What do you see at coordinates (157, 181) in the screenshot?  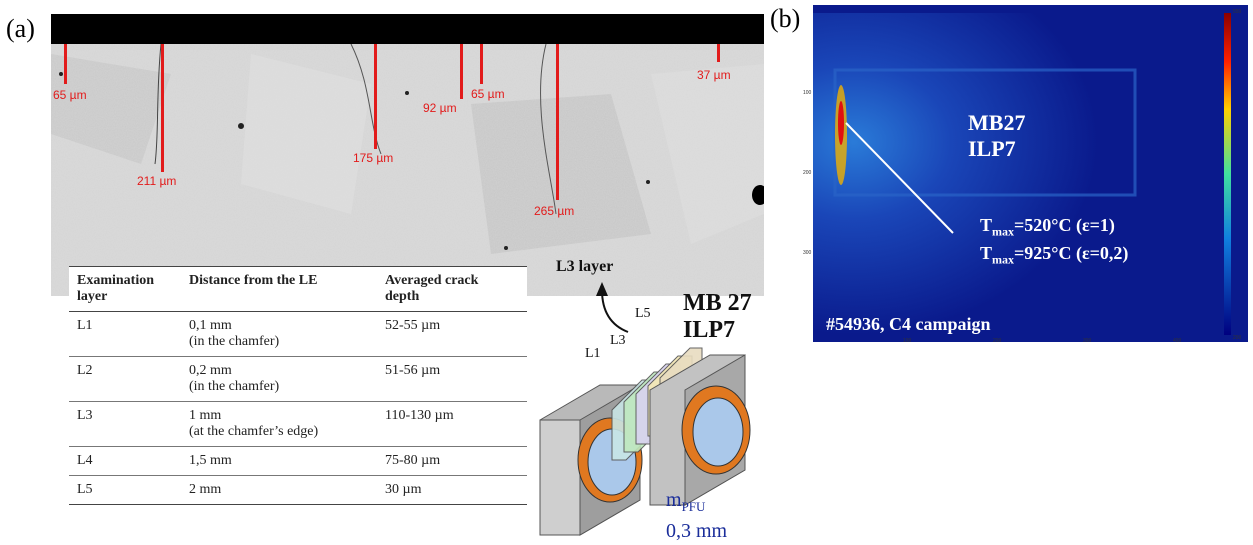 I see `crack-label: 211 µm` at bounding box center [157, 181].